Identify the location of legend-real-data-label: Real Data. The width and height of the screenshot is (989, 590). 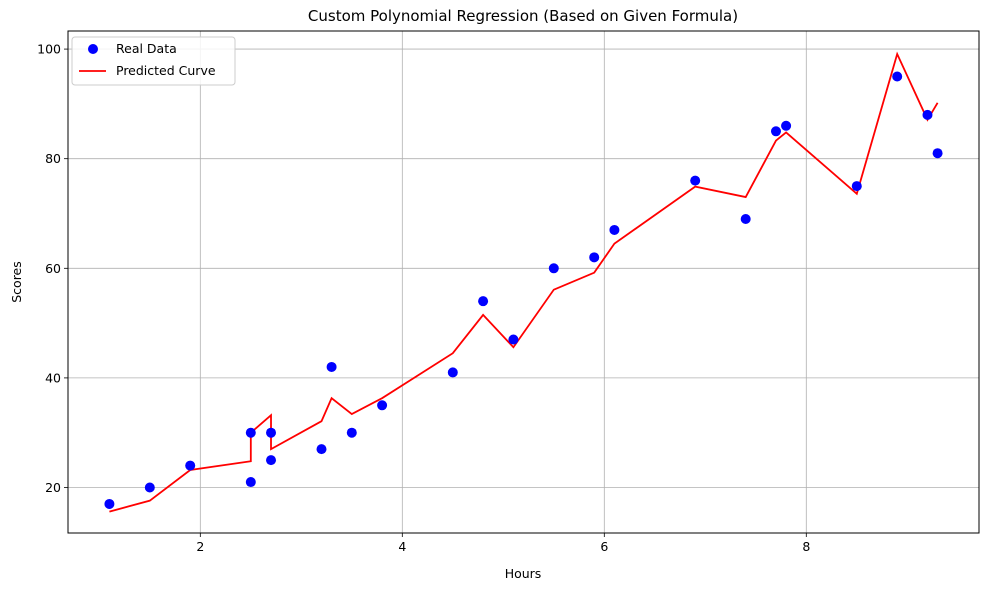
(146, 48).